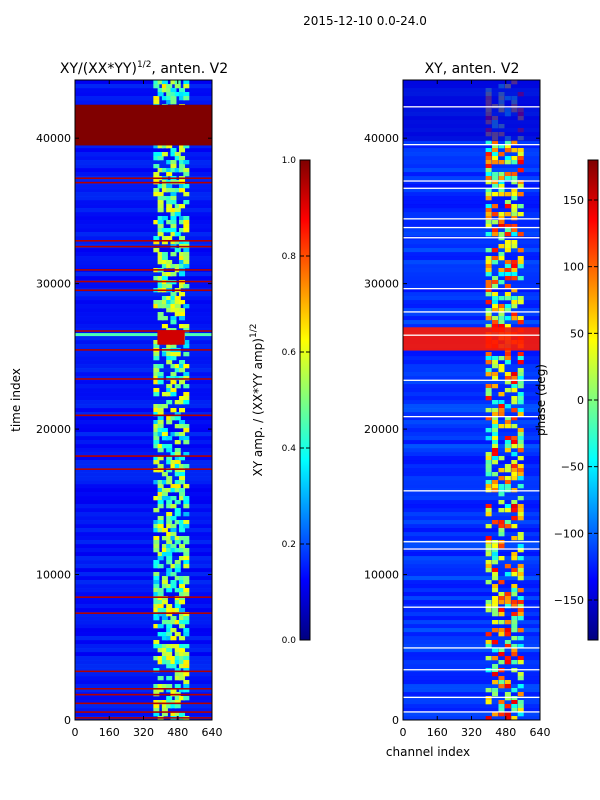 This screenshot has height=800, width=600. What do you see at coordinates (381, 284) in the screenshot?
I see `right-ytick-label: 30000` at bounding box center [381, 284].